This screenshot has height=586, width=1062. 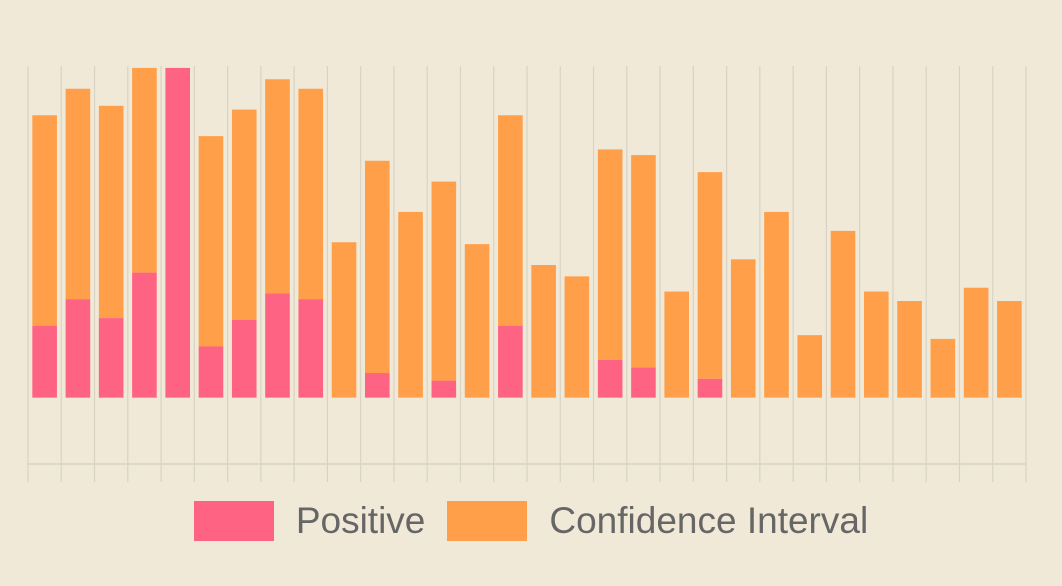 I want to click on legend-item-confidence-interval: Confidence Interval, so click(x=657, y=521).